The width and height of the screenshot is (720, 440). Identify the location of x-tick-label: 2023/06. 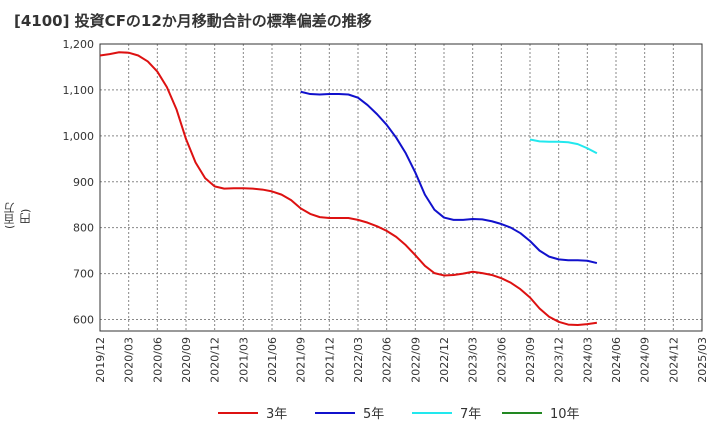
(501, 360).